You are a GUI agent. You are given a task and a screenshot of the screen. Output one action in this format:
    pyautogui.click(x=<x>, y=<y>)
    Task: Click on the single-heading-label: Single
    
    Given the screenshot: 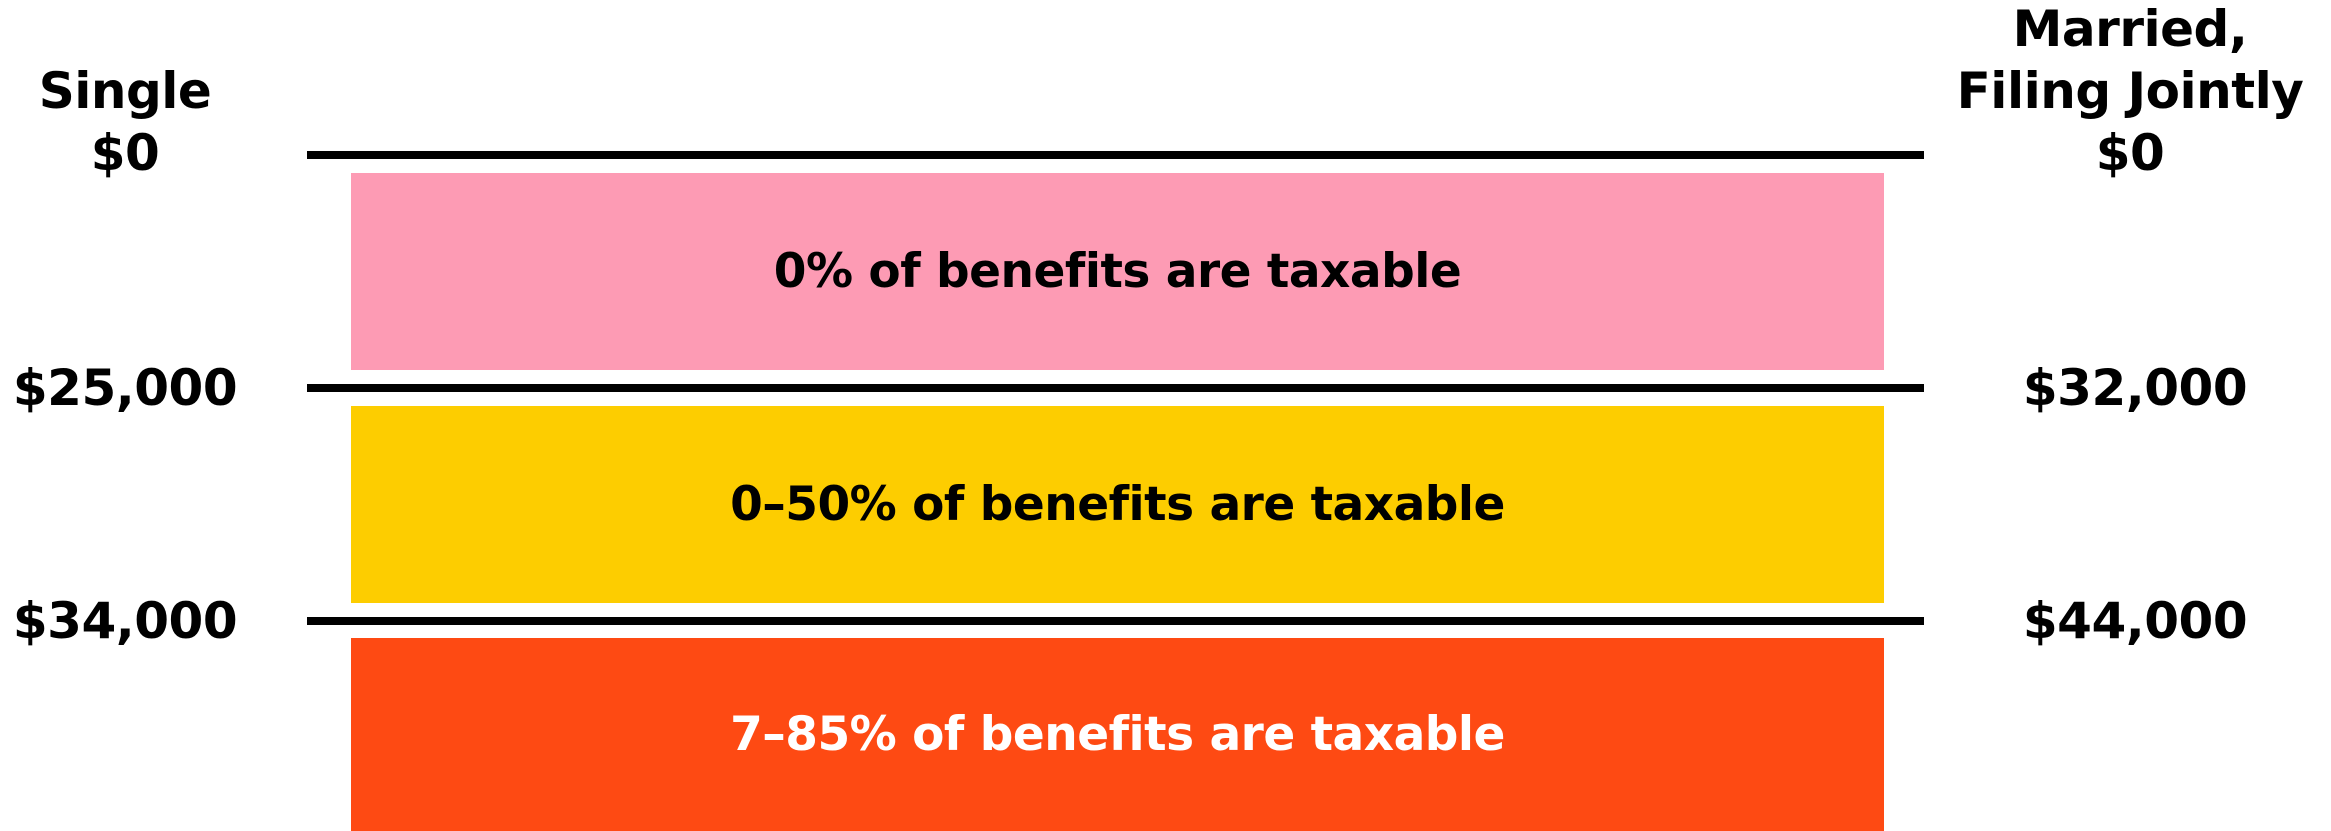 What is the action you would take?
    pyautogui.click(x=125, y=91)
    